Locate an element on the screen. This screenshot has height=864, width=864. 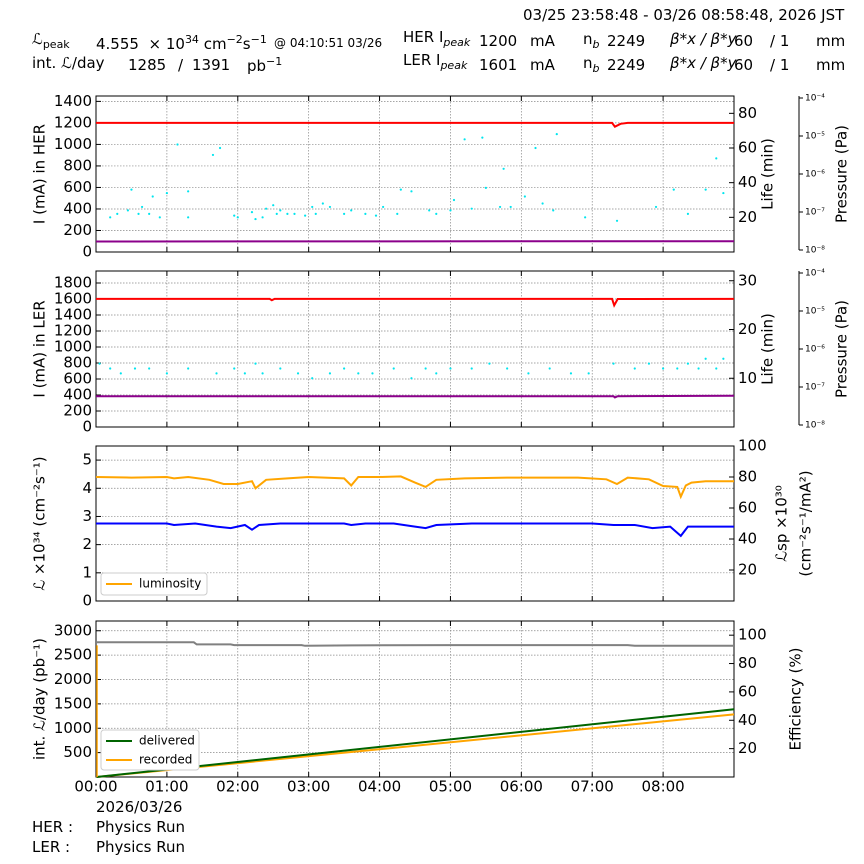
her-pressure-tick-label: 10⁻⁸ is located at coordinates (815, 251).